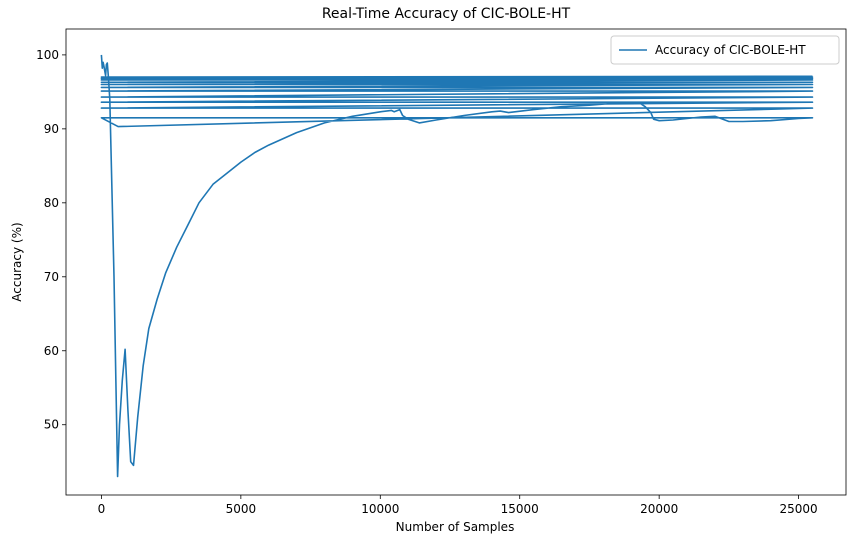 The width and height of the screenshot is (850, 545). I want to click on x-tick-label: 15000, so click(520, 509).